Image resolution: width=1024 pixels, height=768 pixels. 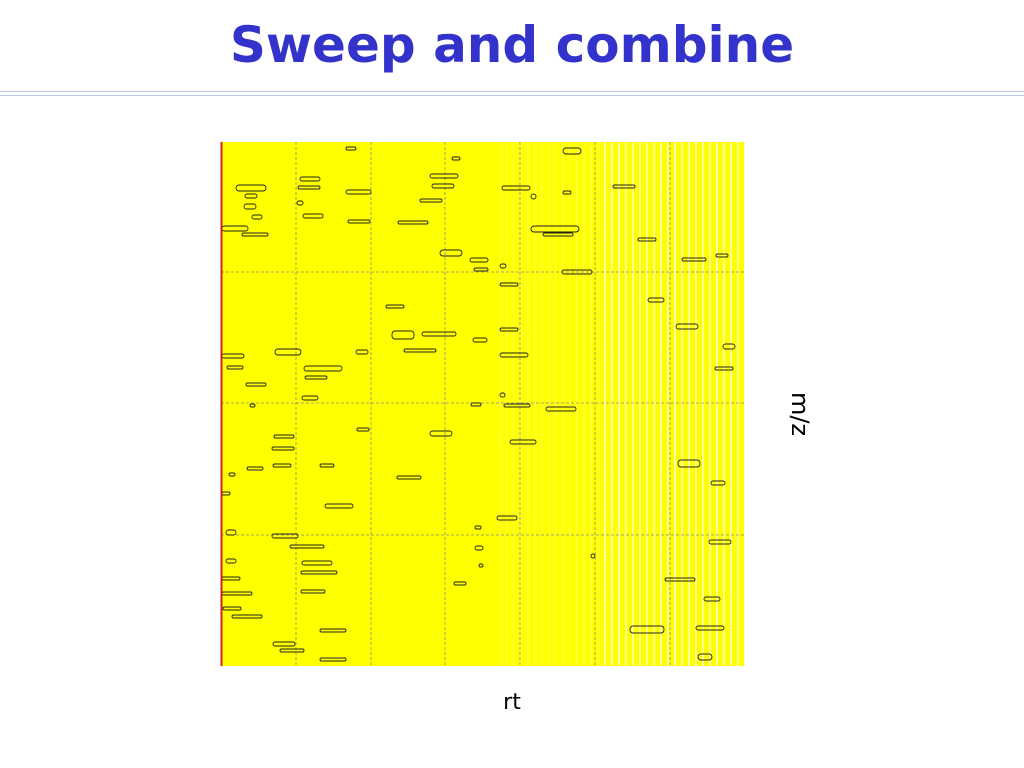 What do you see at coordinates (800, 414) in the screenshot?
I see `y-axis-label: m/z` at bounding box center [800, 414].